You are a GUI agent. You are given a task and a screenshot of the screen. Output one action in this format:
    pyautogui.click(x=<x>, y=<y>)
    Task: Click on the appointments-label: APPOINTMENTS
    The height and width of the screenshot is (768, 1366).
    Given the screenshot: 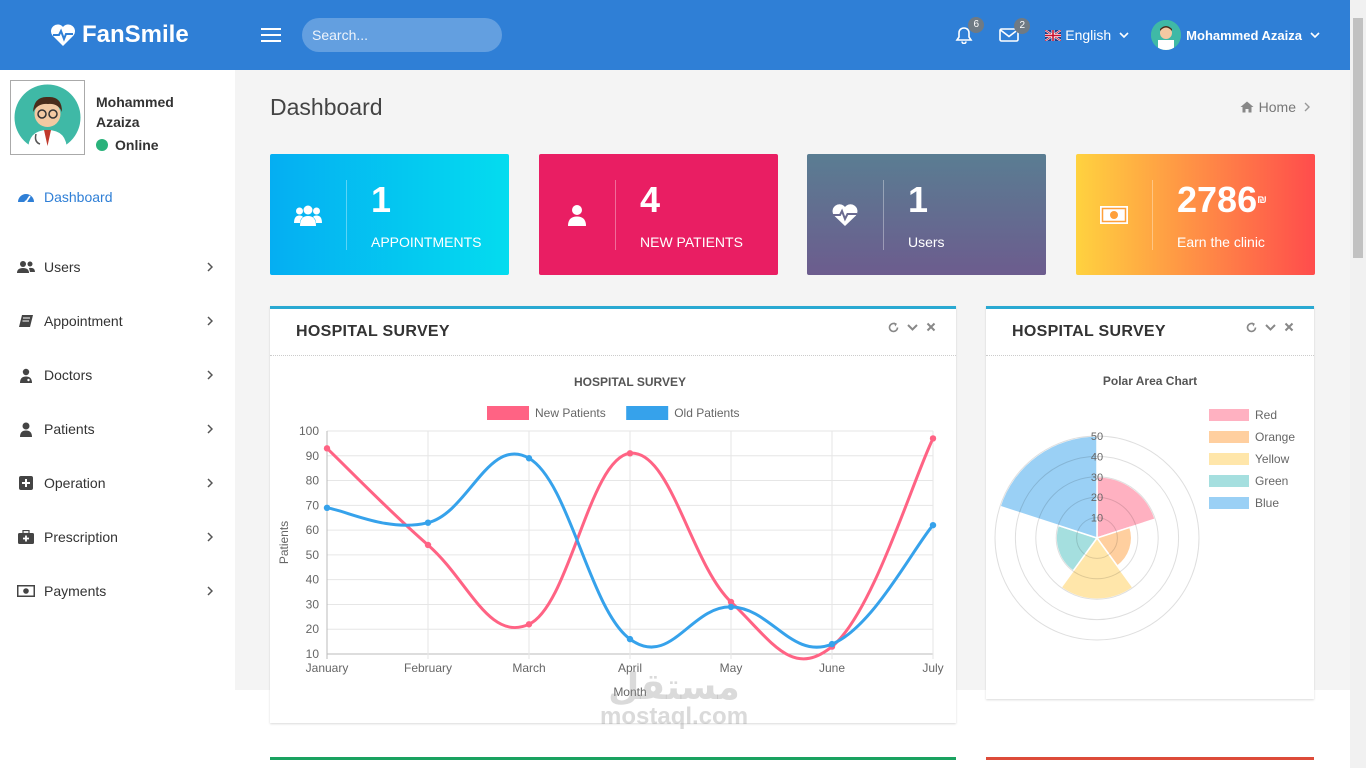 What is the action you would take?
    pyautogui.click(x=426, y=241)
    